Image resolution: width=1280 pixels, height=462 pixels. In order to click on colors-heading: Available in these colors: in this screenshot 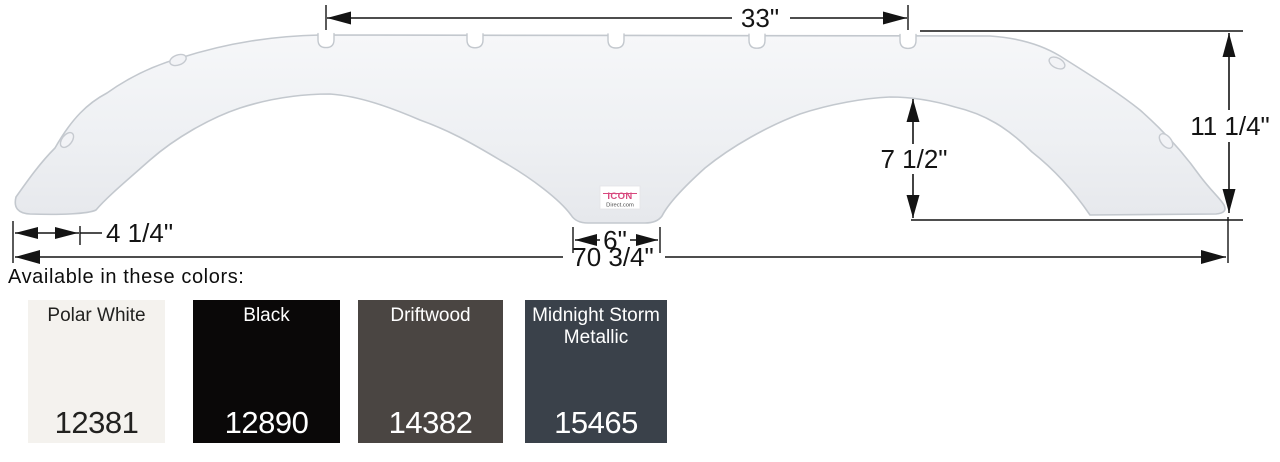, I will do `click(126, 277)`.